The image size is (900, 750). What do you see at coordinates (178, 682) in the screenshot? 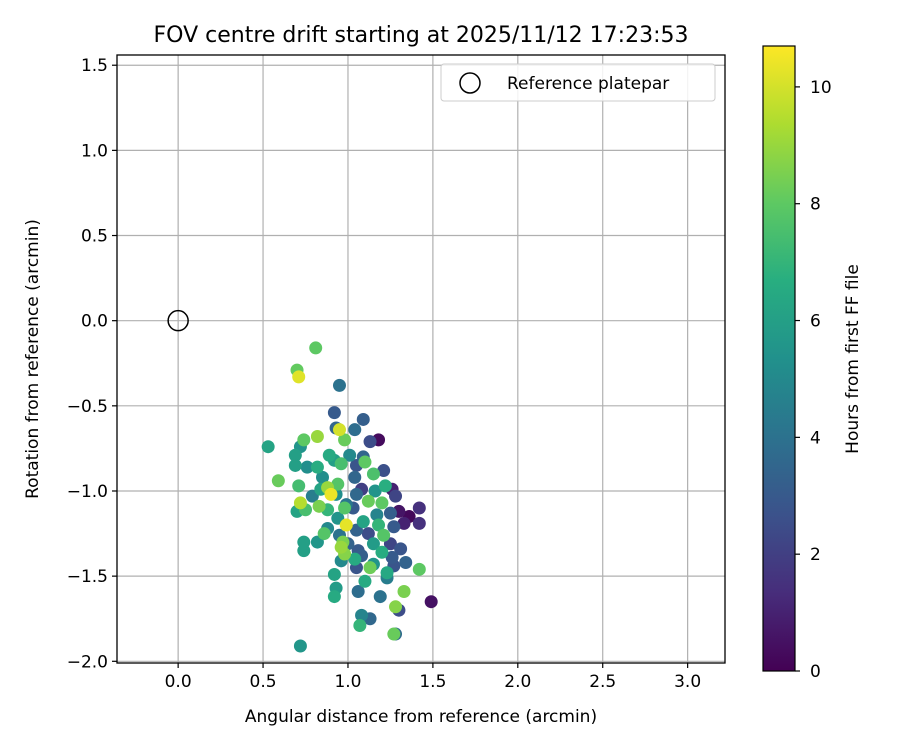
I see `x-tick-label: 0.0` at bounding box center [178, 682].